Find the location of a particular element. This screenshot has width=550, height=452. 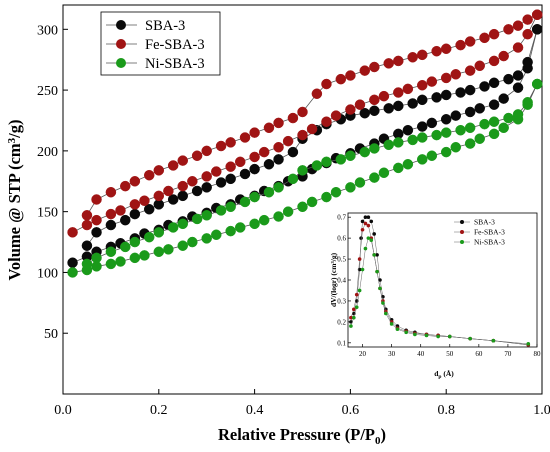

x-tick-label: 0.6 is located at coordinates (351, 410).